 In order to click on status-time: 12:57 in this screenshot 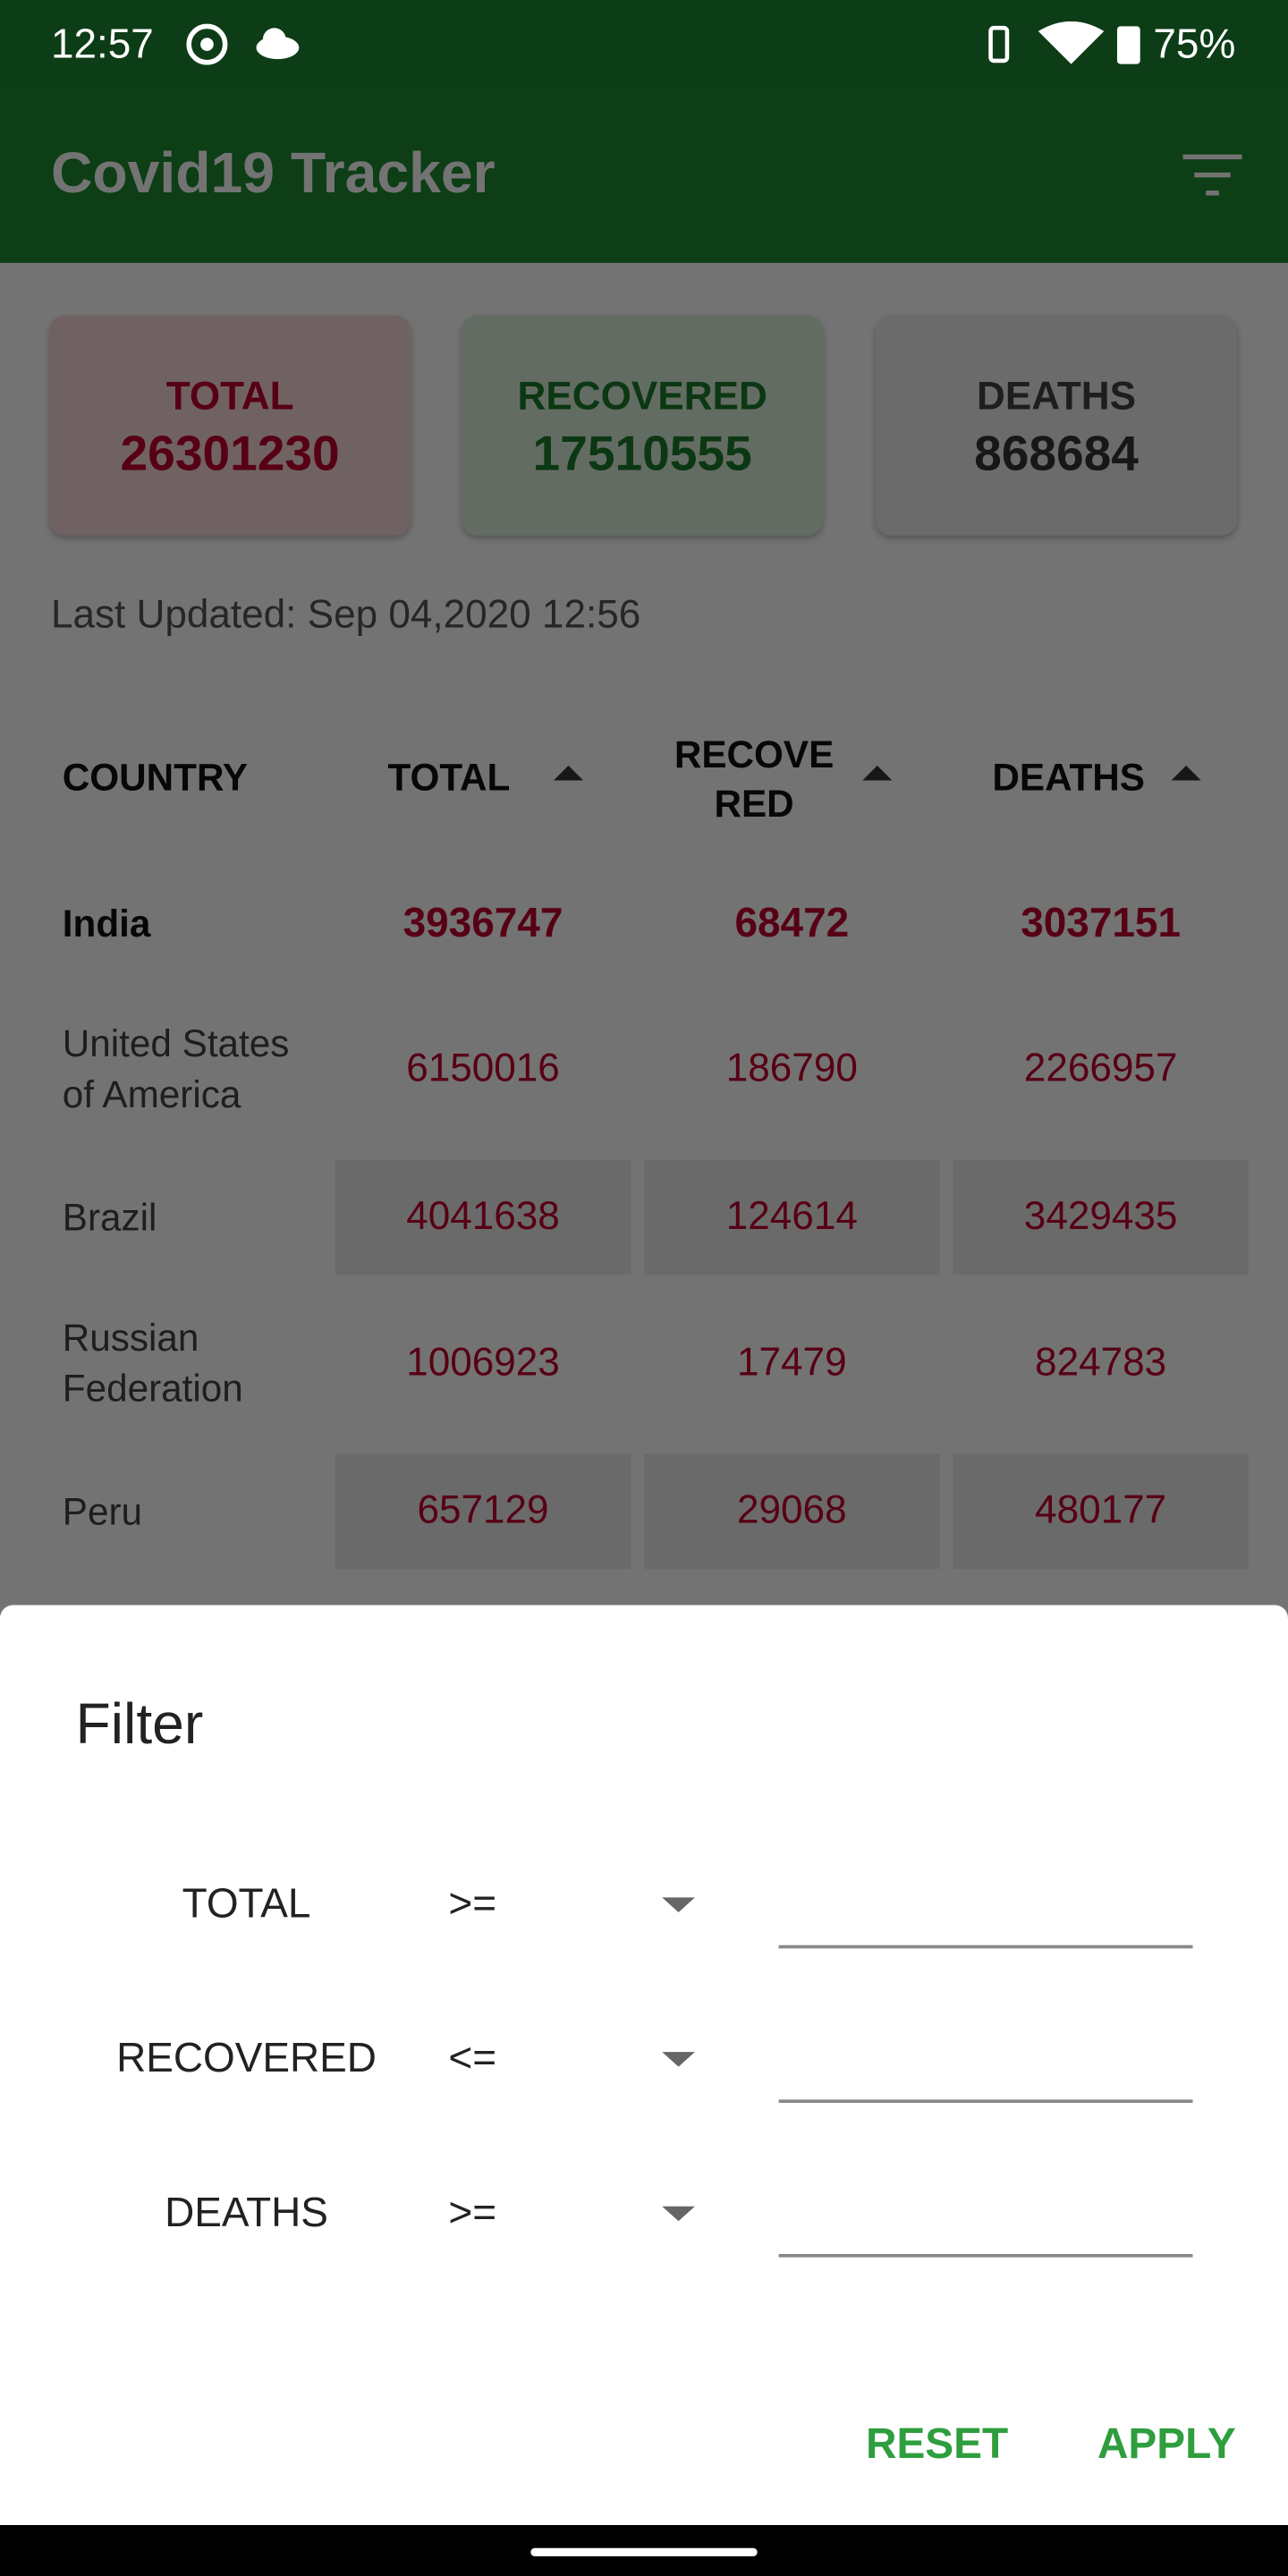, I will do `click(102, 44)`.